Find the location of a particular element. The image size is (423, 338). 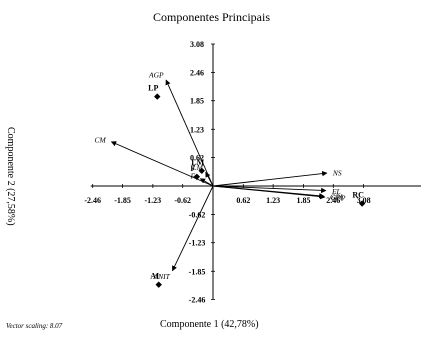

point-rc is located at coordinates (362, 203).